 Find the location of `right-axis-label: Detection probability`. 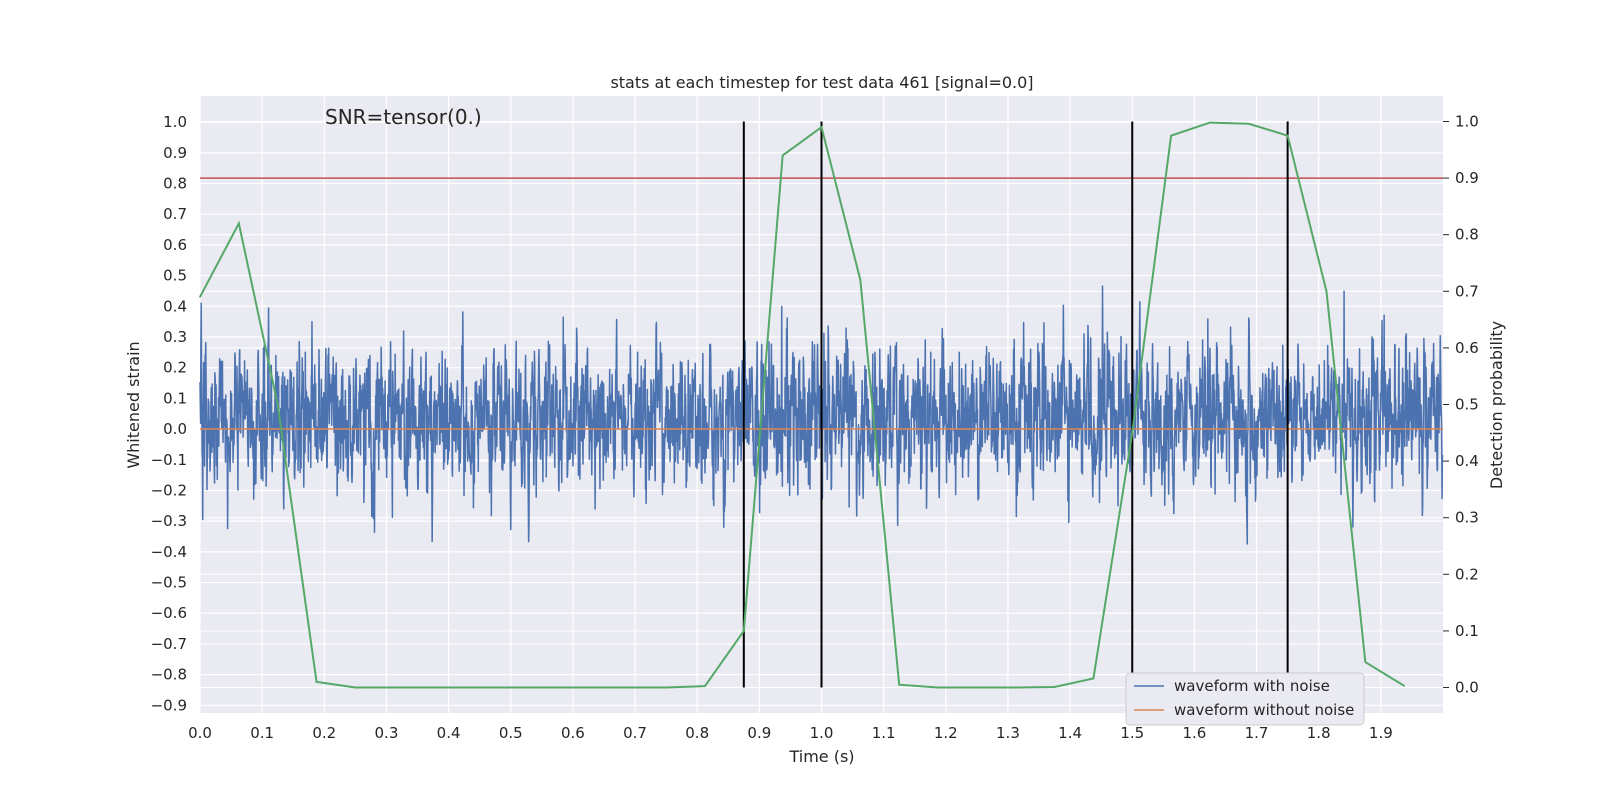

right-axis-label: Detection probability is located at coordinates (1496, 405).